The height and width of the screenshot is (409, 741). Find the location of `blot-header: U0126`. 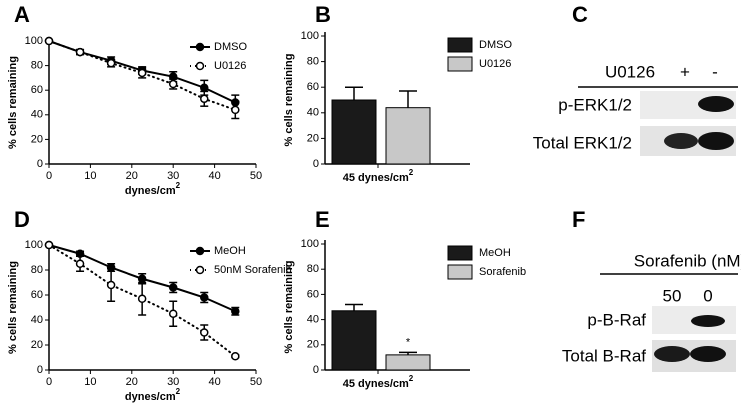

blot-header: U0126 is located at coordinates (630, 71).